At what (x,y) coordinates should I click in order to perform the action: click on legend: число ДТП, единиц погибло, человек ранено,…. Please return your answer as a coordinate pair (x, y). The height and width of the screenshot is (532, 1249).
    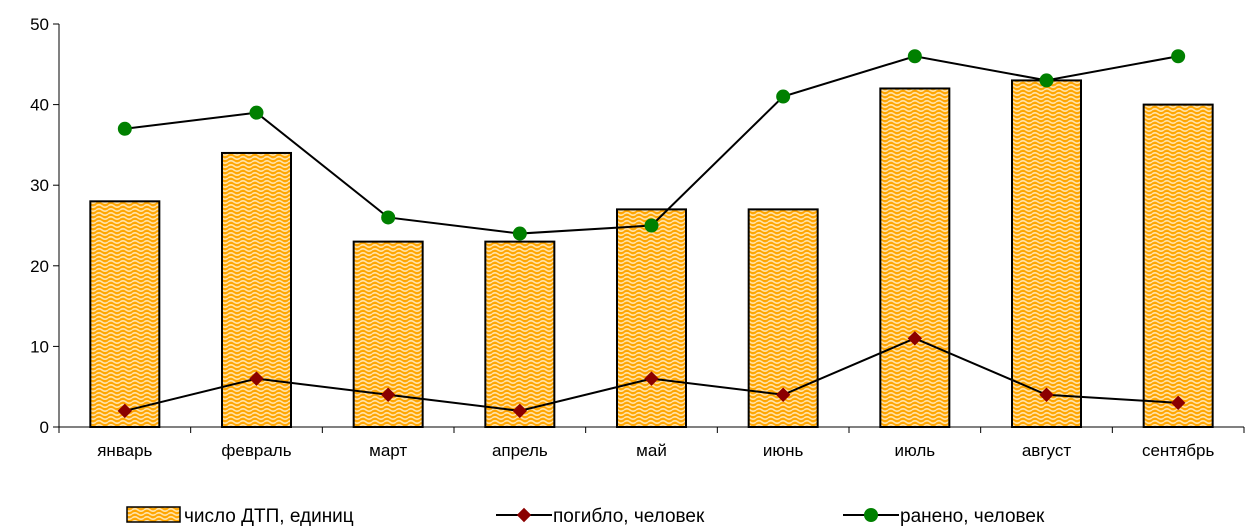
    Looking at the image, I should click on (585, 516).